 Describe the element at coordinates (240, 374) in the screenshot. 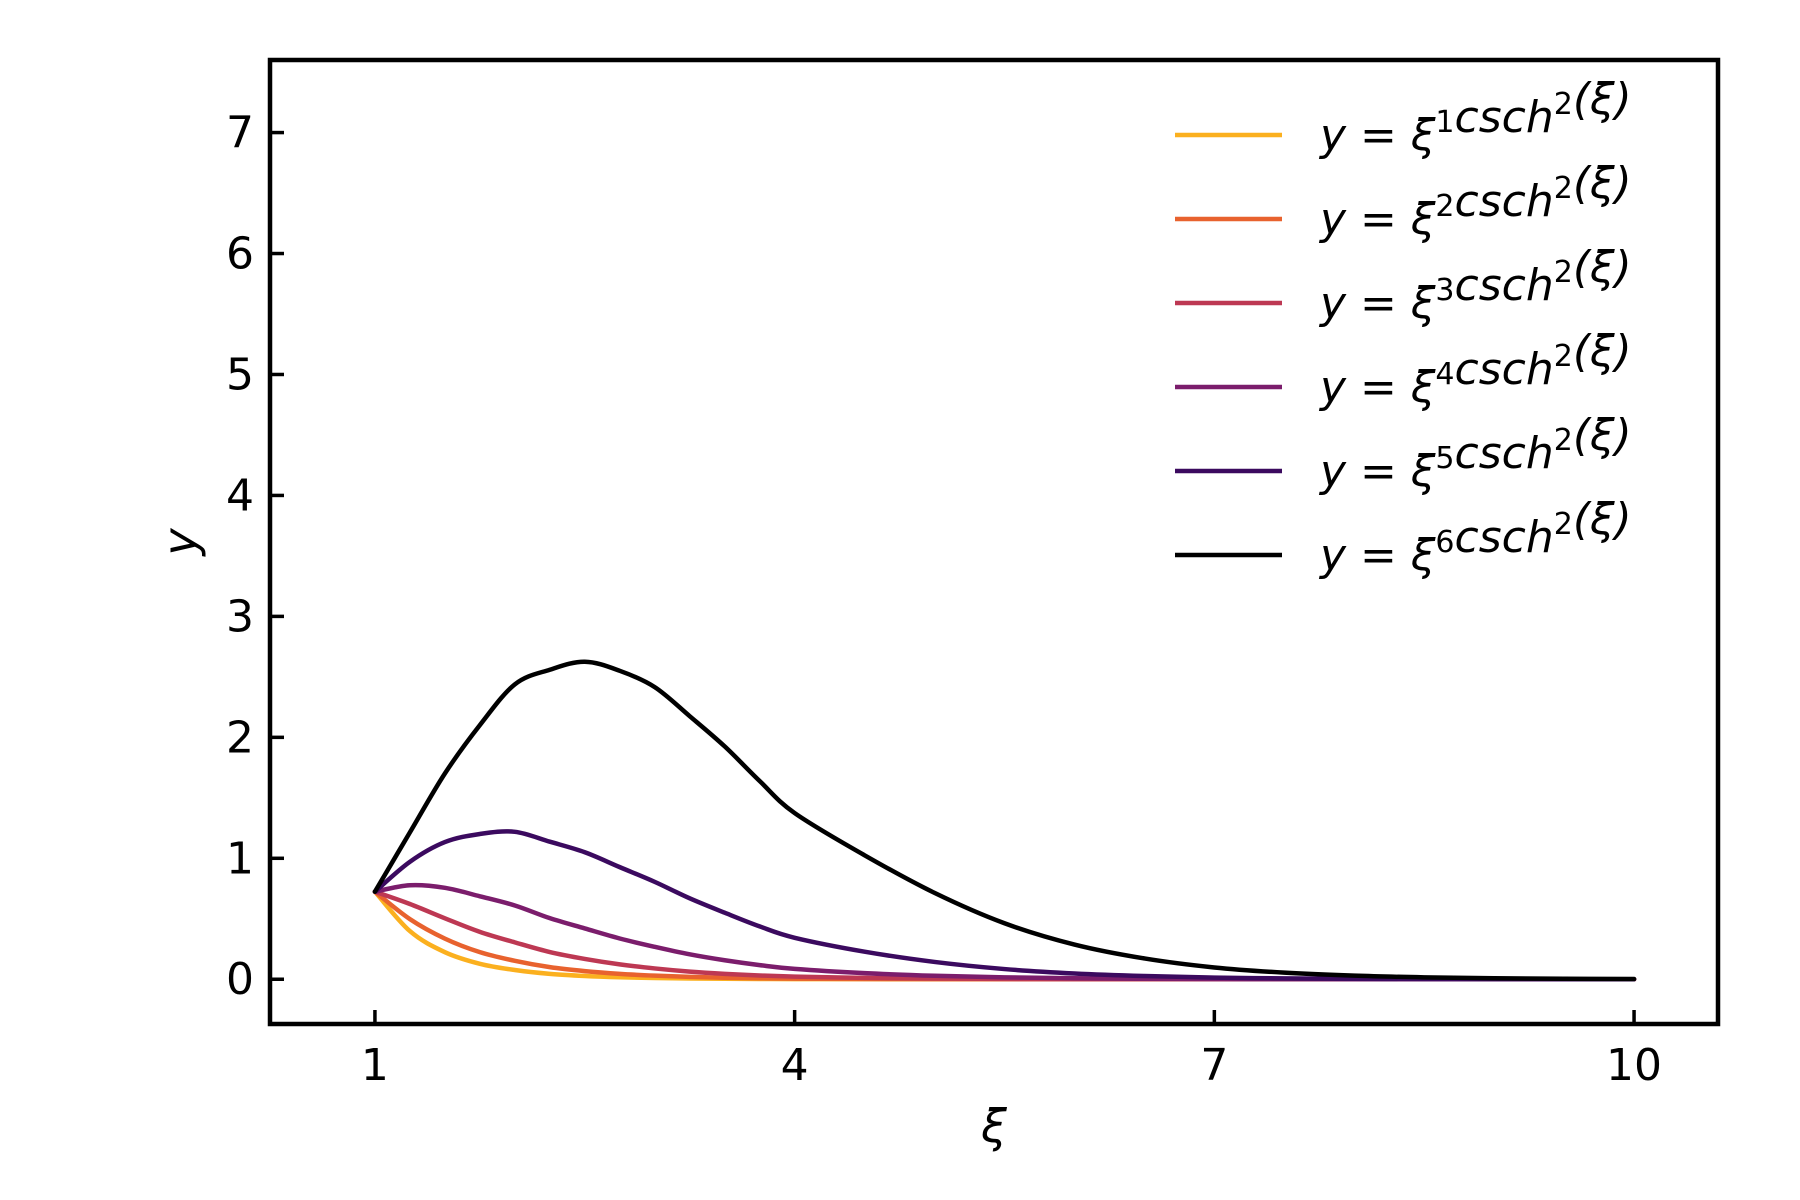

I see `y-tick-label: 5` at that location.